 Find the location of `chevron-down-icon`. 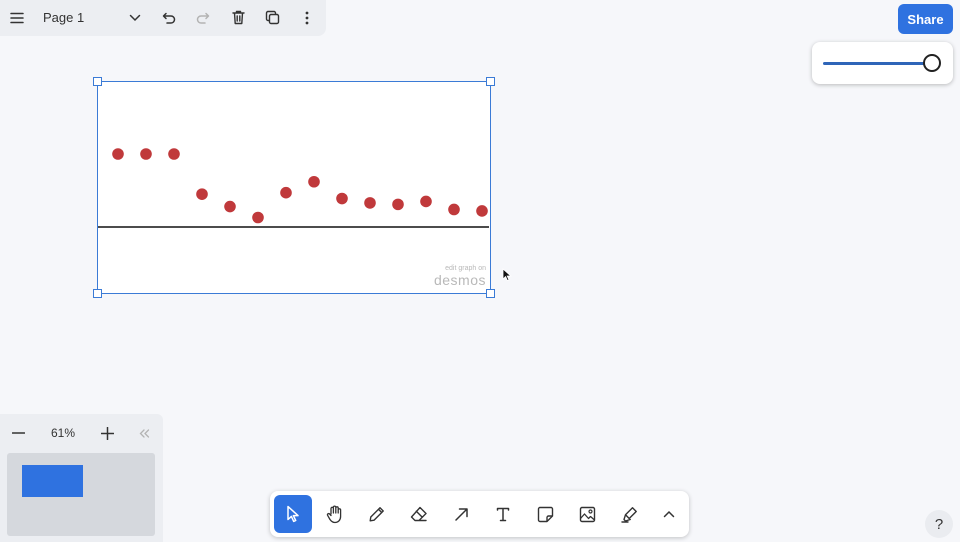

chevron-down-icon is located at coordinates (135, 18).